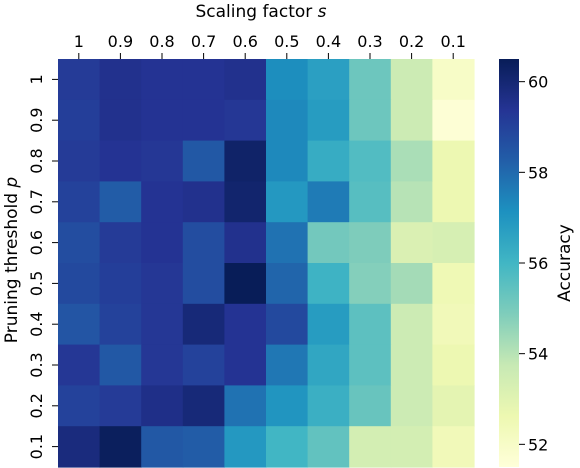 The width and height of the screenshot is (580, 468). What do you see at coordinates (12, 183) in the screenshot?
I see `y-axis-variable: p` at bounding box center [12, 183].